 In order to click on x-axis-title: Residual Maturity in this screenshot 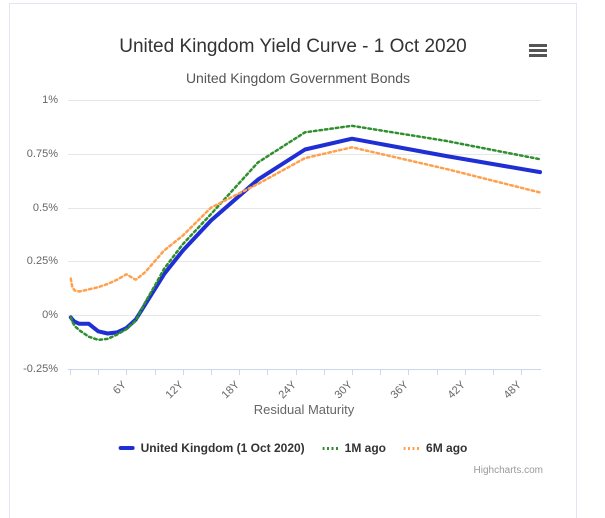, I will do `click(304, 409)`.